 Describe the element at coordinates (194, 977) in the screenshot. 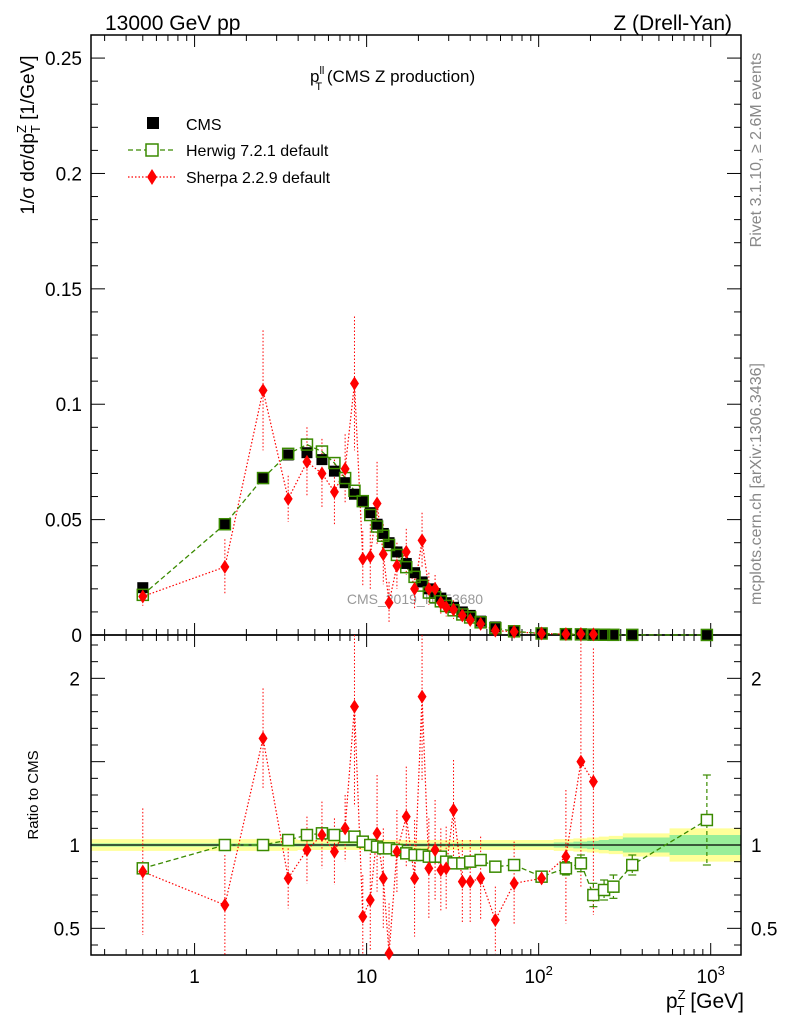

I see `x-tick-label: 1` at that location.